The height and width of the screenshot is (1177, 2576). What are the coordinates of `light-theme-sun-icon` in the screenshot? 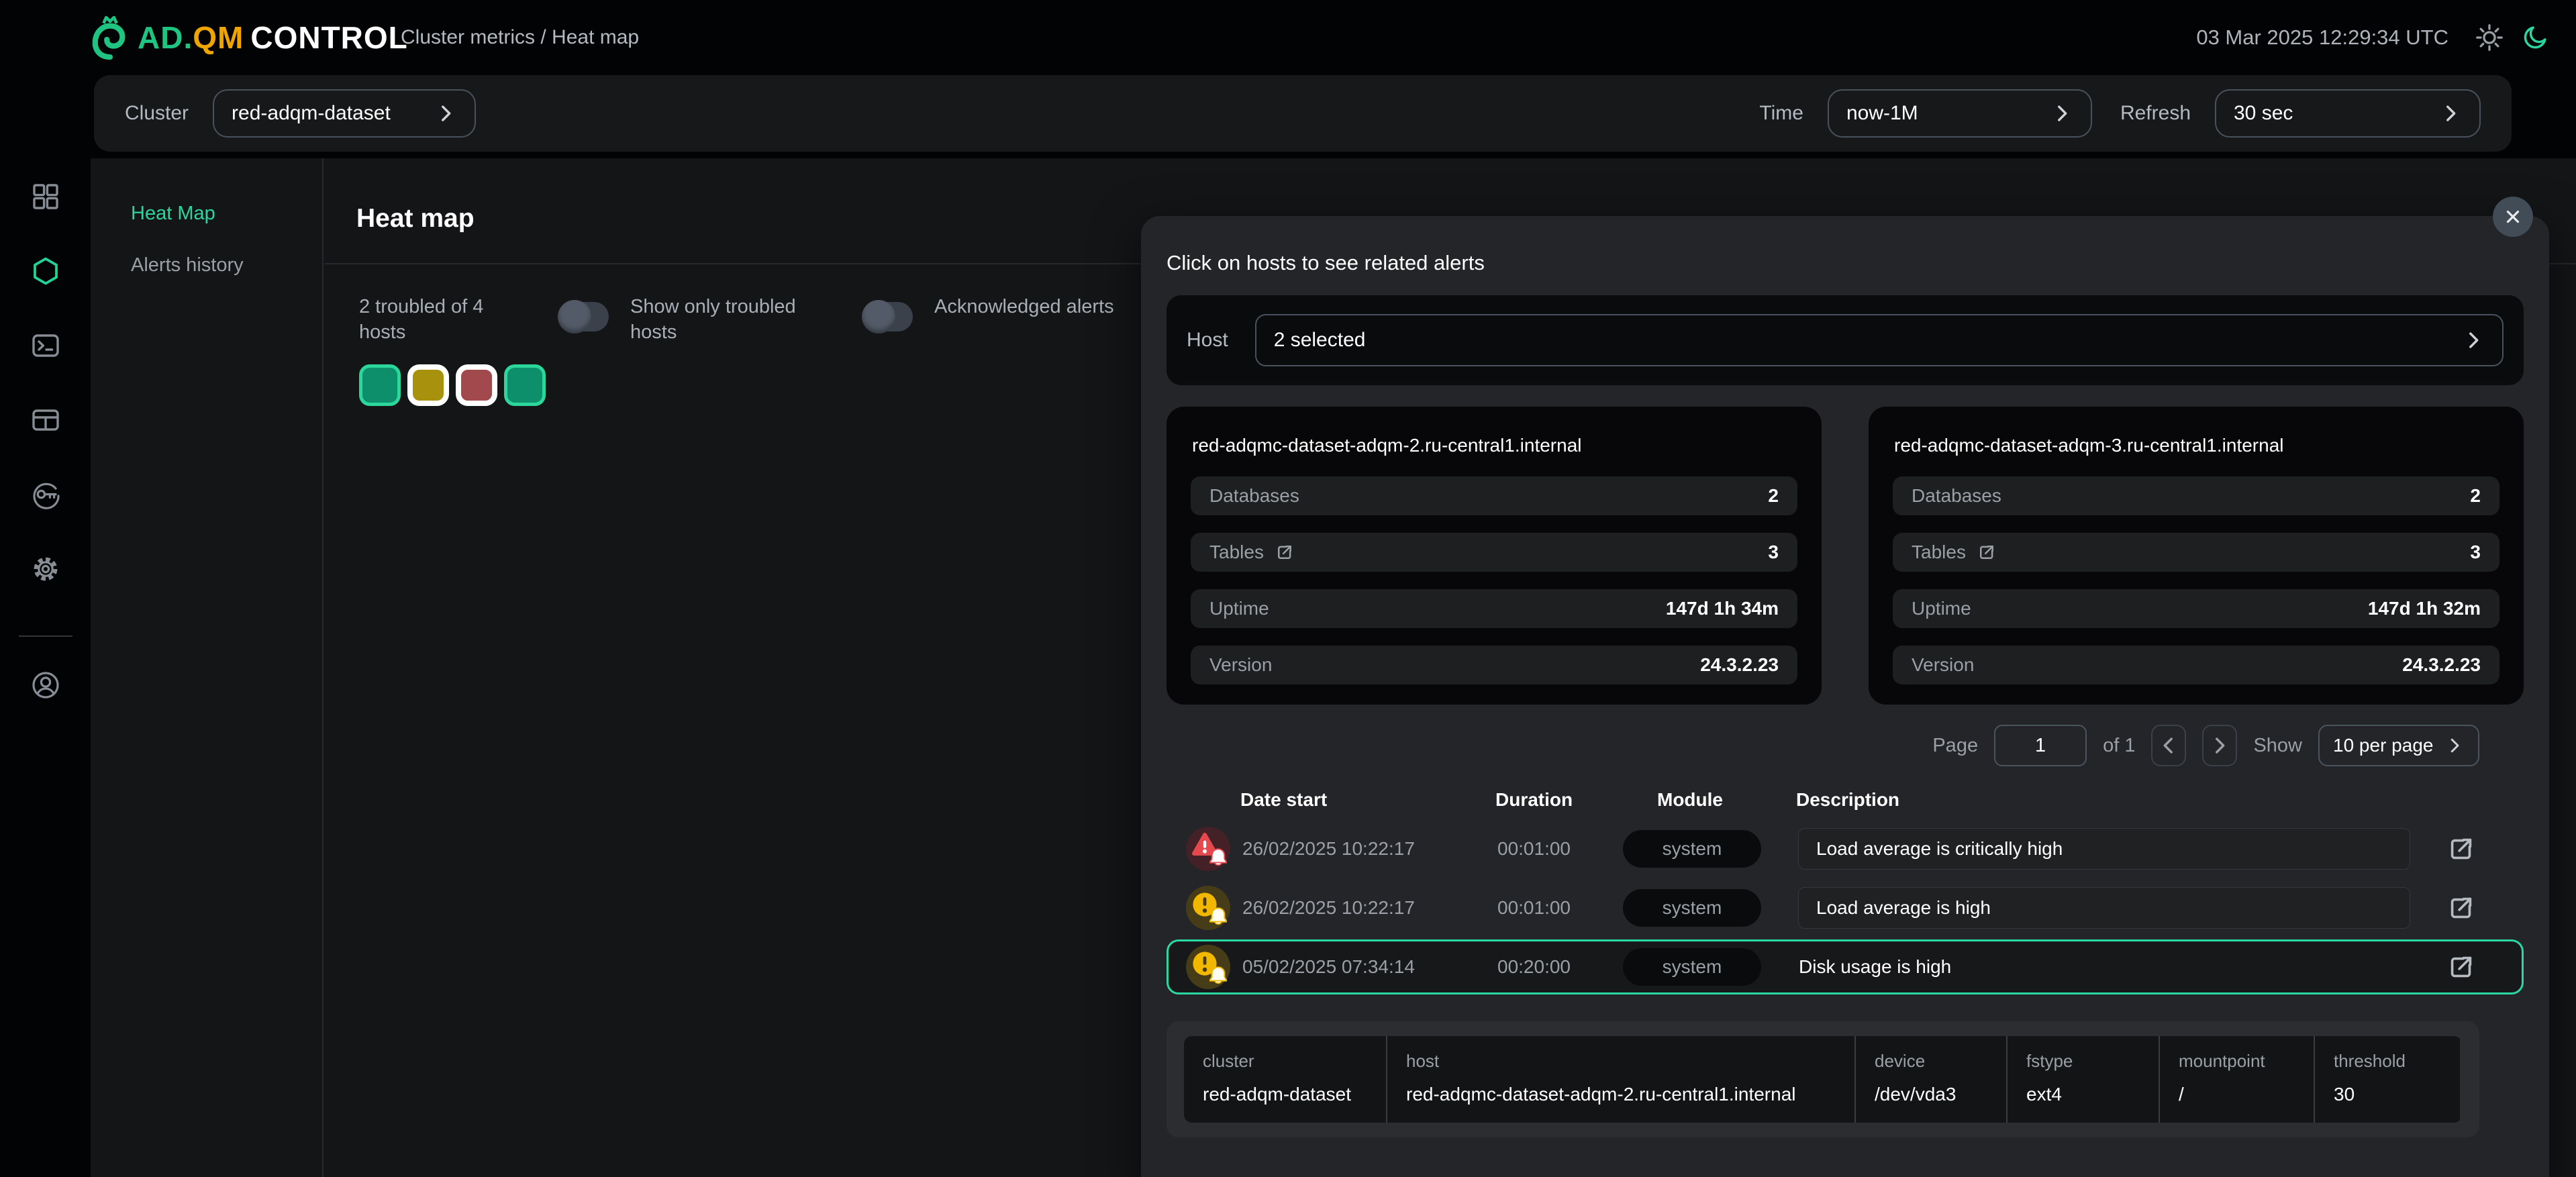 It's located at (2489, 37).